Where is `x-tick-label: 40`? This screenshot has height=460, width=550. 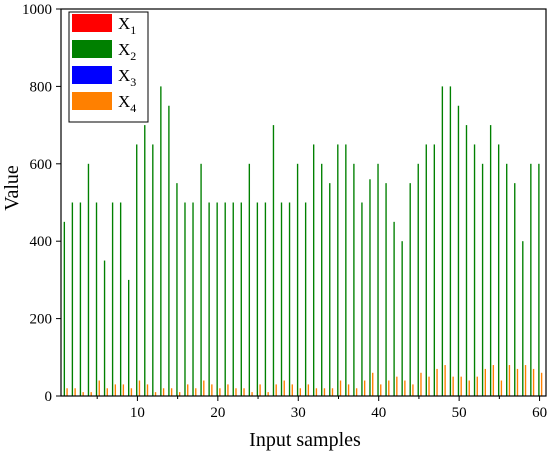
x-tick-label: 40 is located at coordinates (378, 413).